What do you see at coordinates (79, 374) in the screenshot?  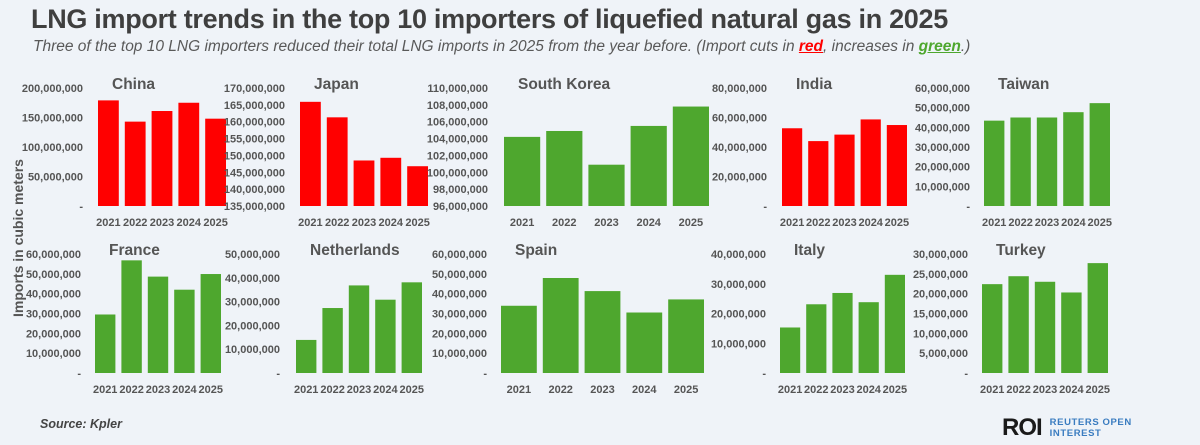 I see `france-tick-label: -` at bounding box center [79, 374].